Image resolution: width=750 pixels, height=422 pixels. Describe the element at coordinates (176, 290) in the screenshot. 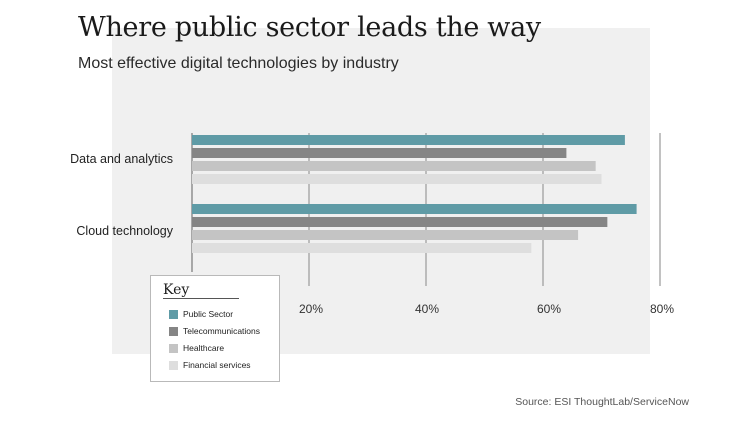

I see `legend-title: Key` at that location.